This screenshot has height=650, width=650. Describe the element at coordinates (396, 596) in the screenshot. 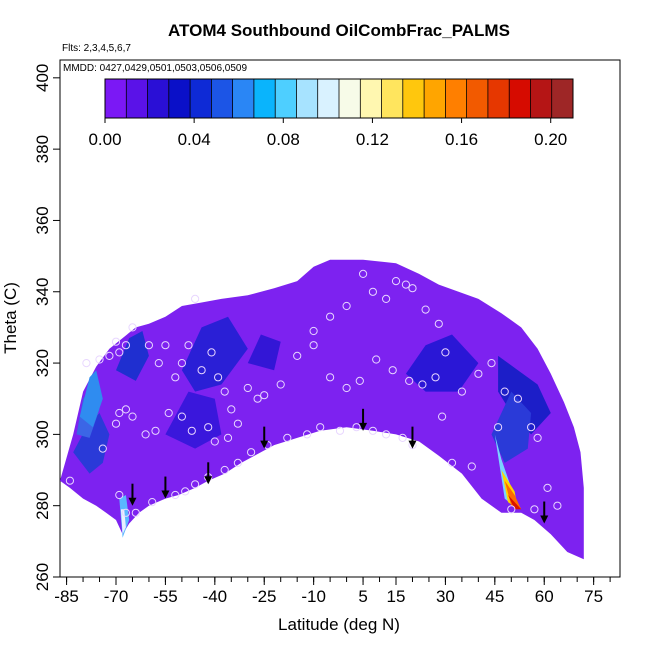

I see `x-tick-label: 15` at that location.